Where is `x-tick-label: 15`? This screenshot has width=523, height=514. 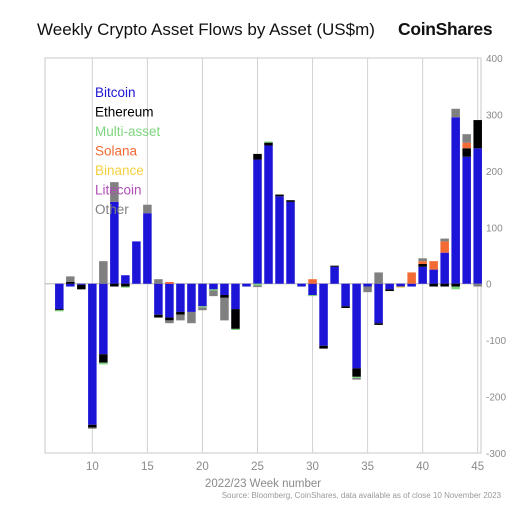
x-tick-label: 15 is located at coordinates (147, 467).